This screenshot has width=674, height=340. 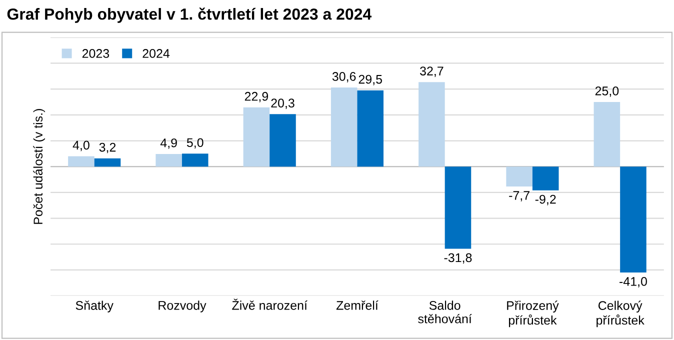 I want to click on data-label: 4,9, so click(x=168, y=143).